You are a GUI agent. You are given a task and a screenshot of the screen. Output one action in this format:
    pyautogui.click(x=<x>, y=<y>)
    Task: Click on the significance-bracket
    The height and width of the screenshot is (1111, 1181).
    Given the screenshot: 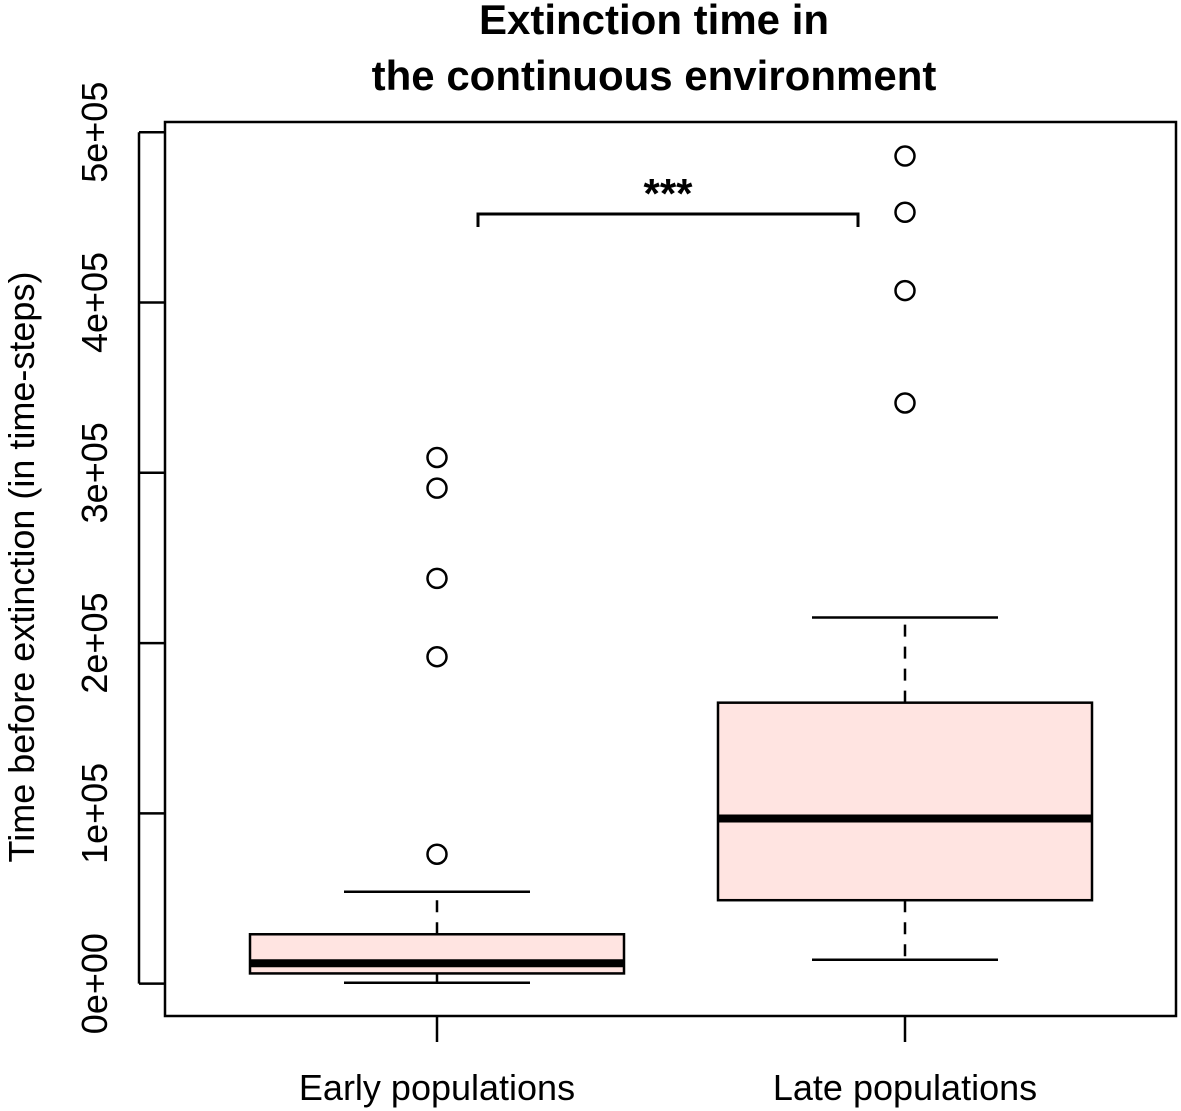 What is the action you would take?
    pyautogui.click(x=668, y=219)
    